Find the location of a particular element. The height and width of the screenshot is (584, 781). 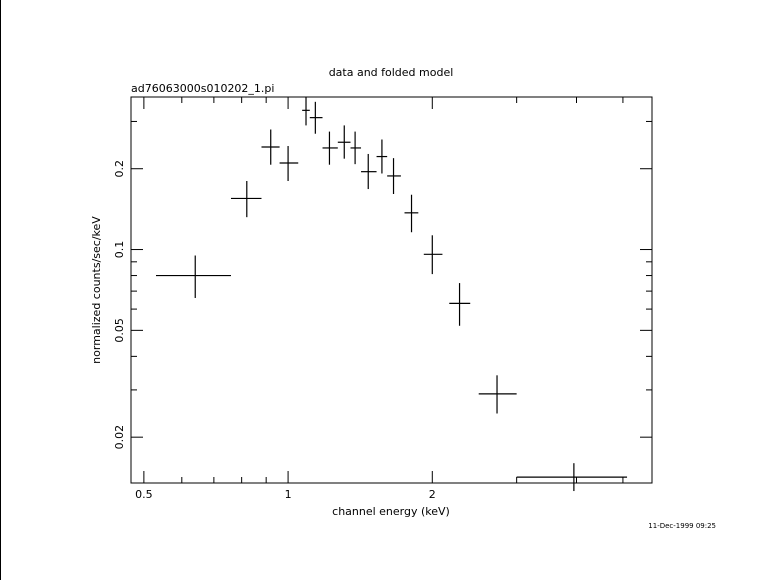

y-tick-label: 0.2 is located at coordinates (119, 169).